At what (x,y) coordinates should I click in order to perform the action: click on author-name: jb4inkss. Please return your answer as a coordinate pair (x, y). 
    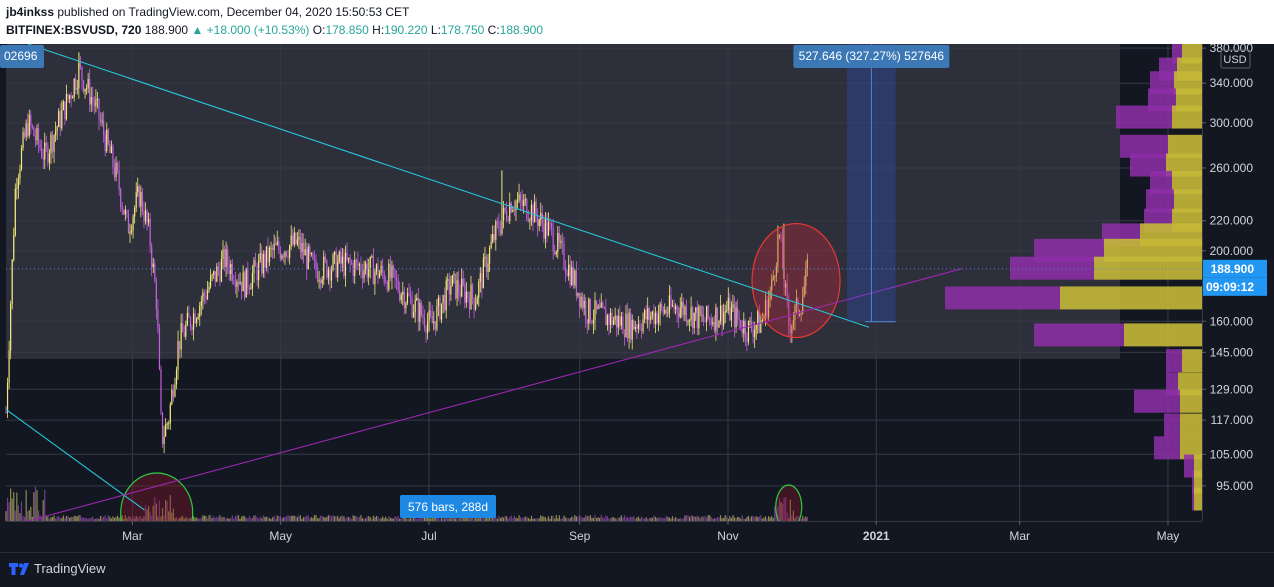
    Looking at the image, I should click on (30, 12).